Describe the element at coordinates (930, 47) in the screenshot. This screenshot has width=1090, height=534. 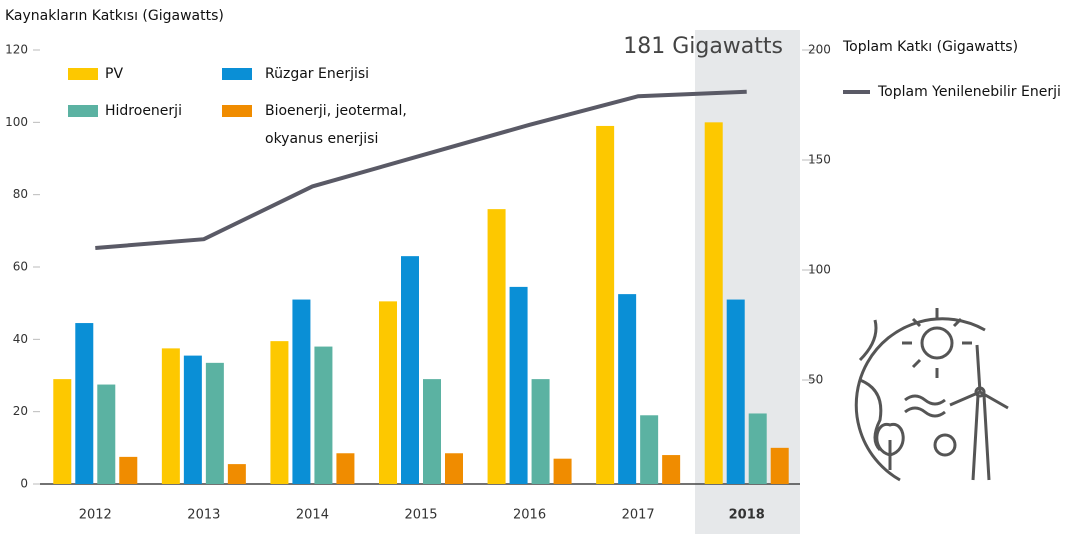
I see `y2-title: Toplam Katkı (Gigawatts)` at that location.